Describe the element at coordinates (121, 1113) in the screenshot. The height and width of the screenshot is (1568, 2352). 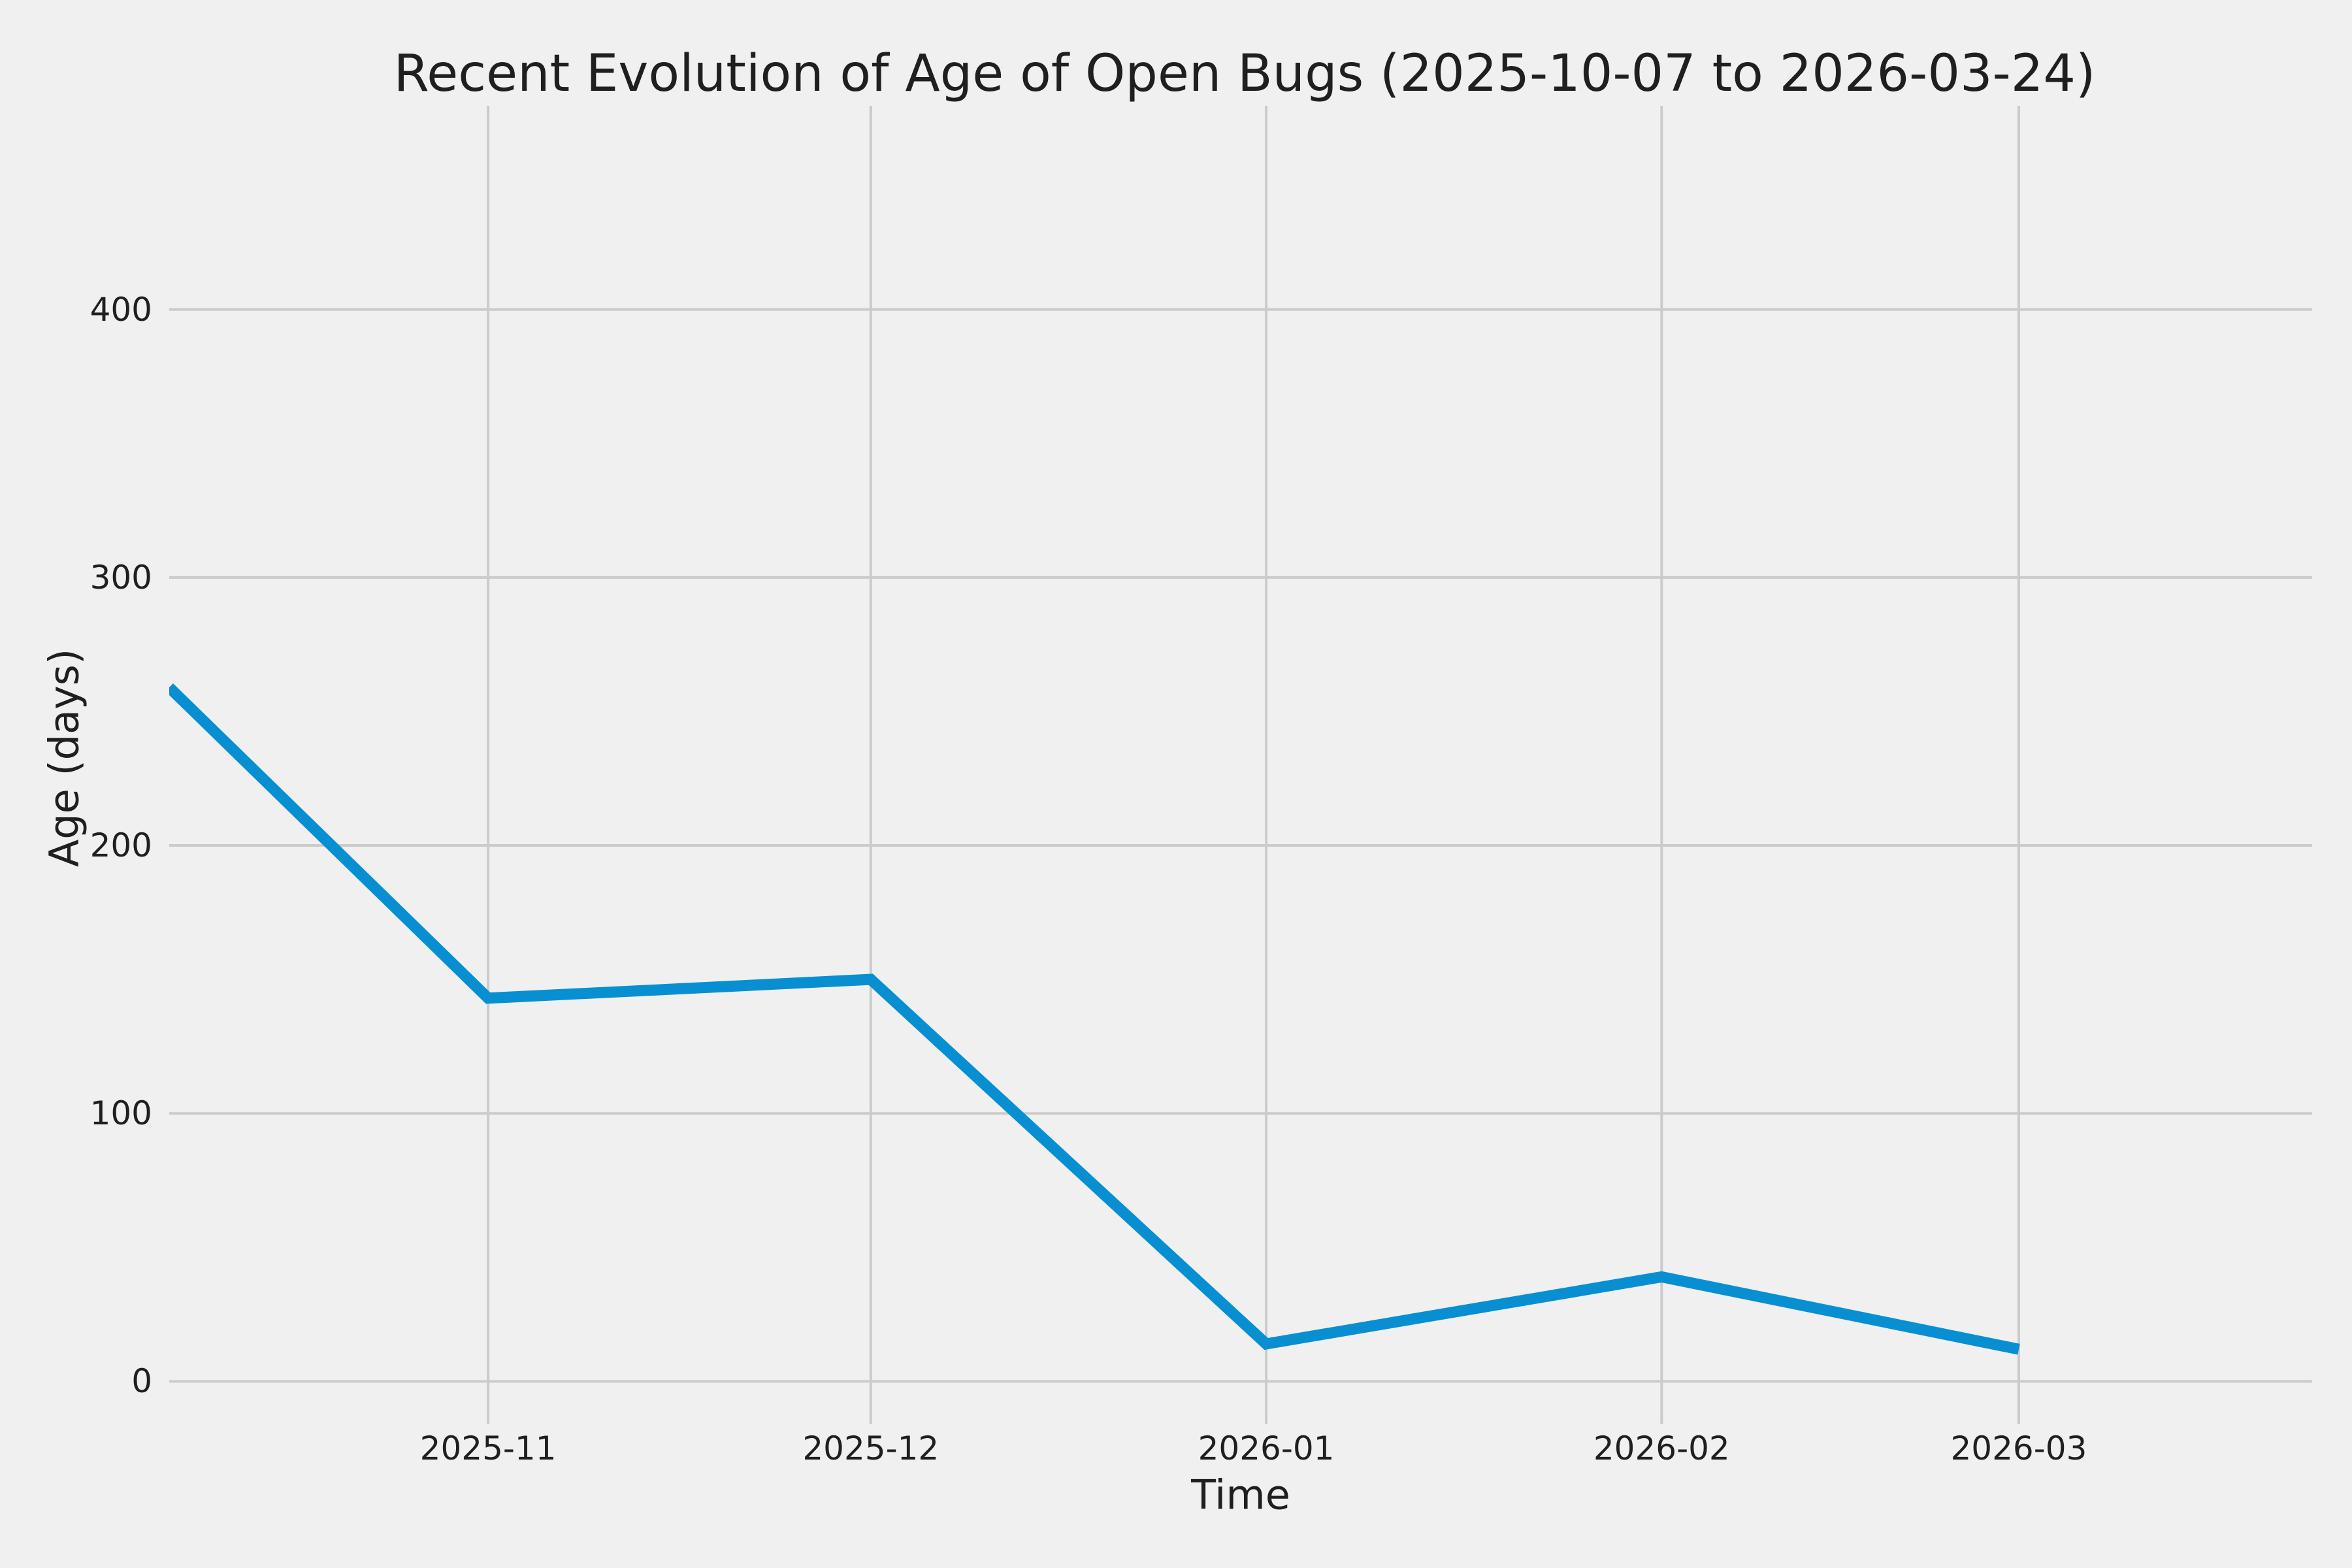
I see `y-tick-label: 100` at that location.